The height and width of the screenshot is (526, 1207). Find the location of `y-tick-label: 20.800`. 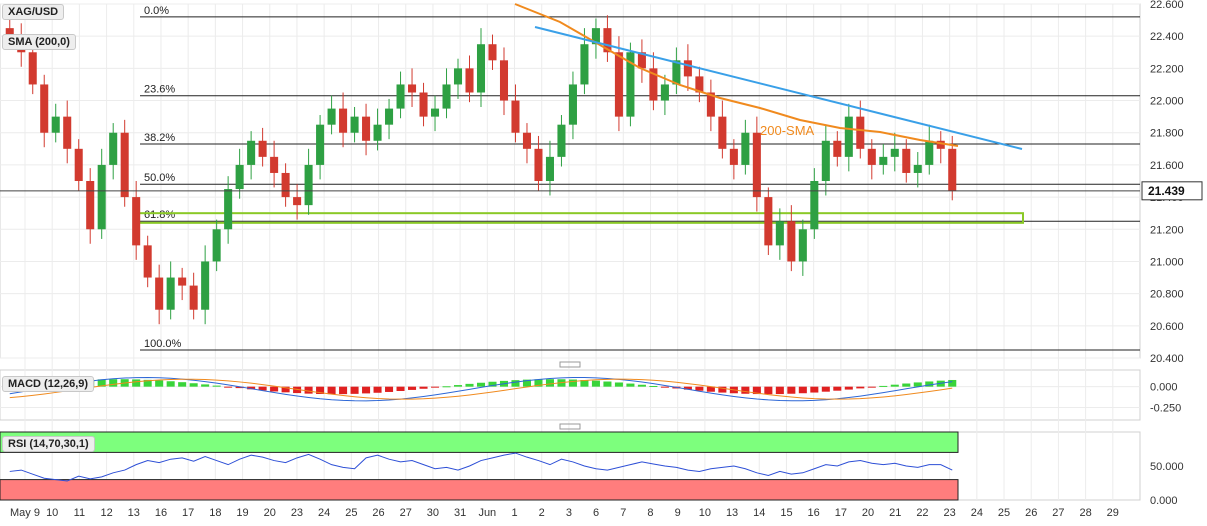

y-tick-label: 20.800 is located at coordinates (1167, 295).